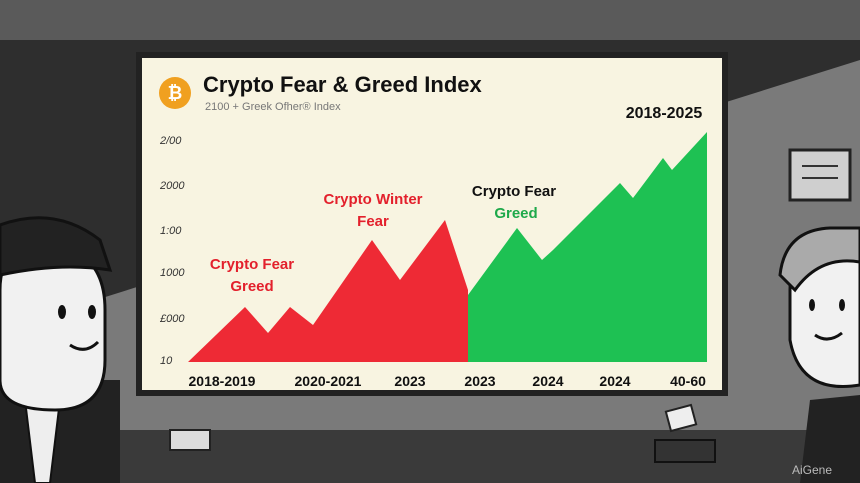 The width and height of the screenshot is (860, 483). What do you see at coordinates (60, 349) in the screenshot?
I see `character-left` at bounding box center [60, 349].